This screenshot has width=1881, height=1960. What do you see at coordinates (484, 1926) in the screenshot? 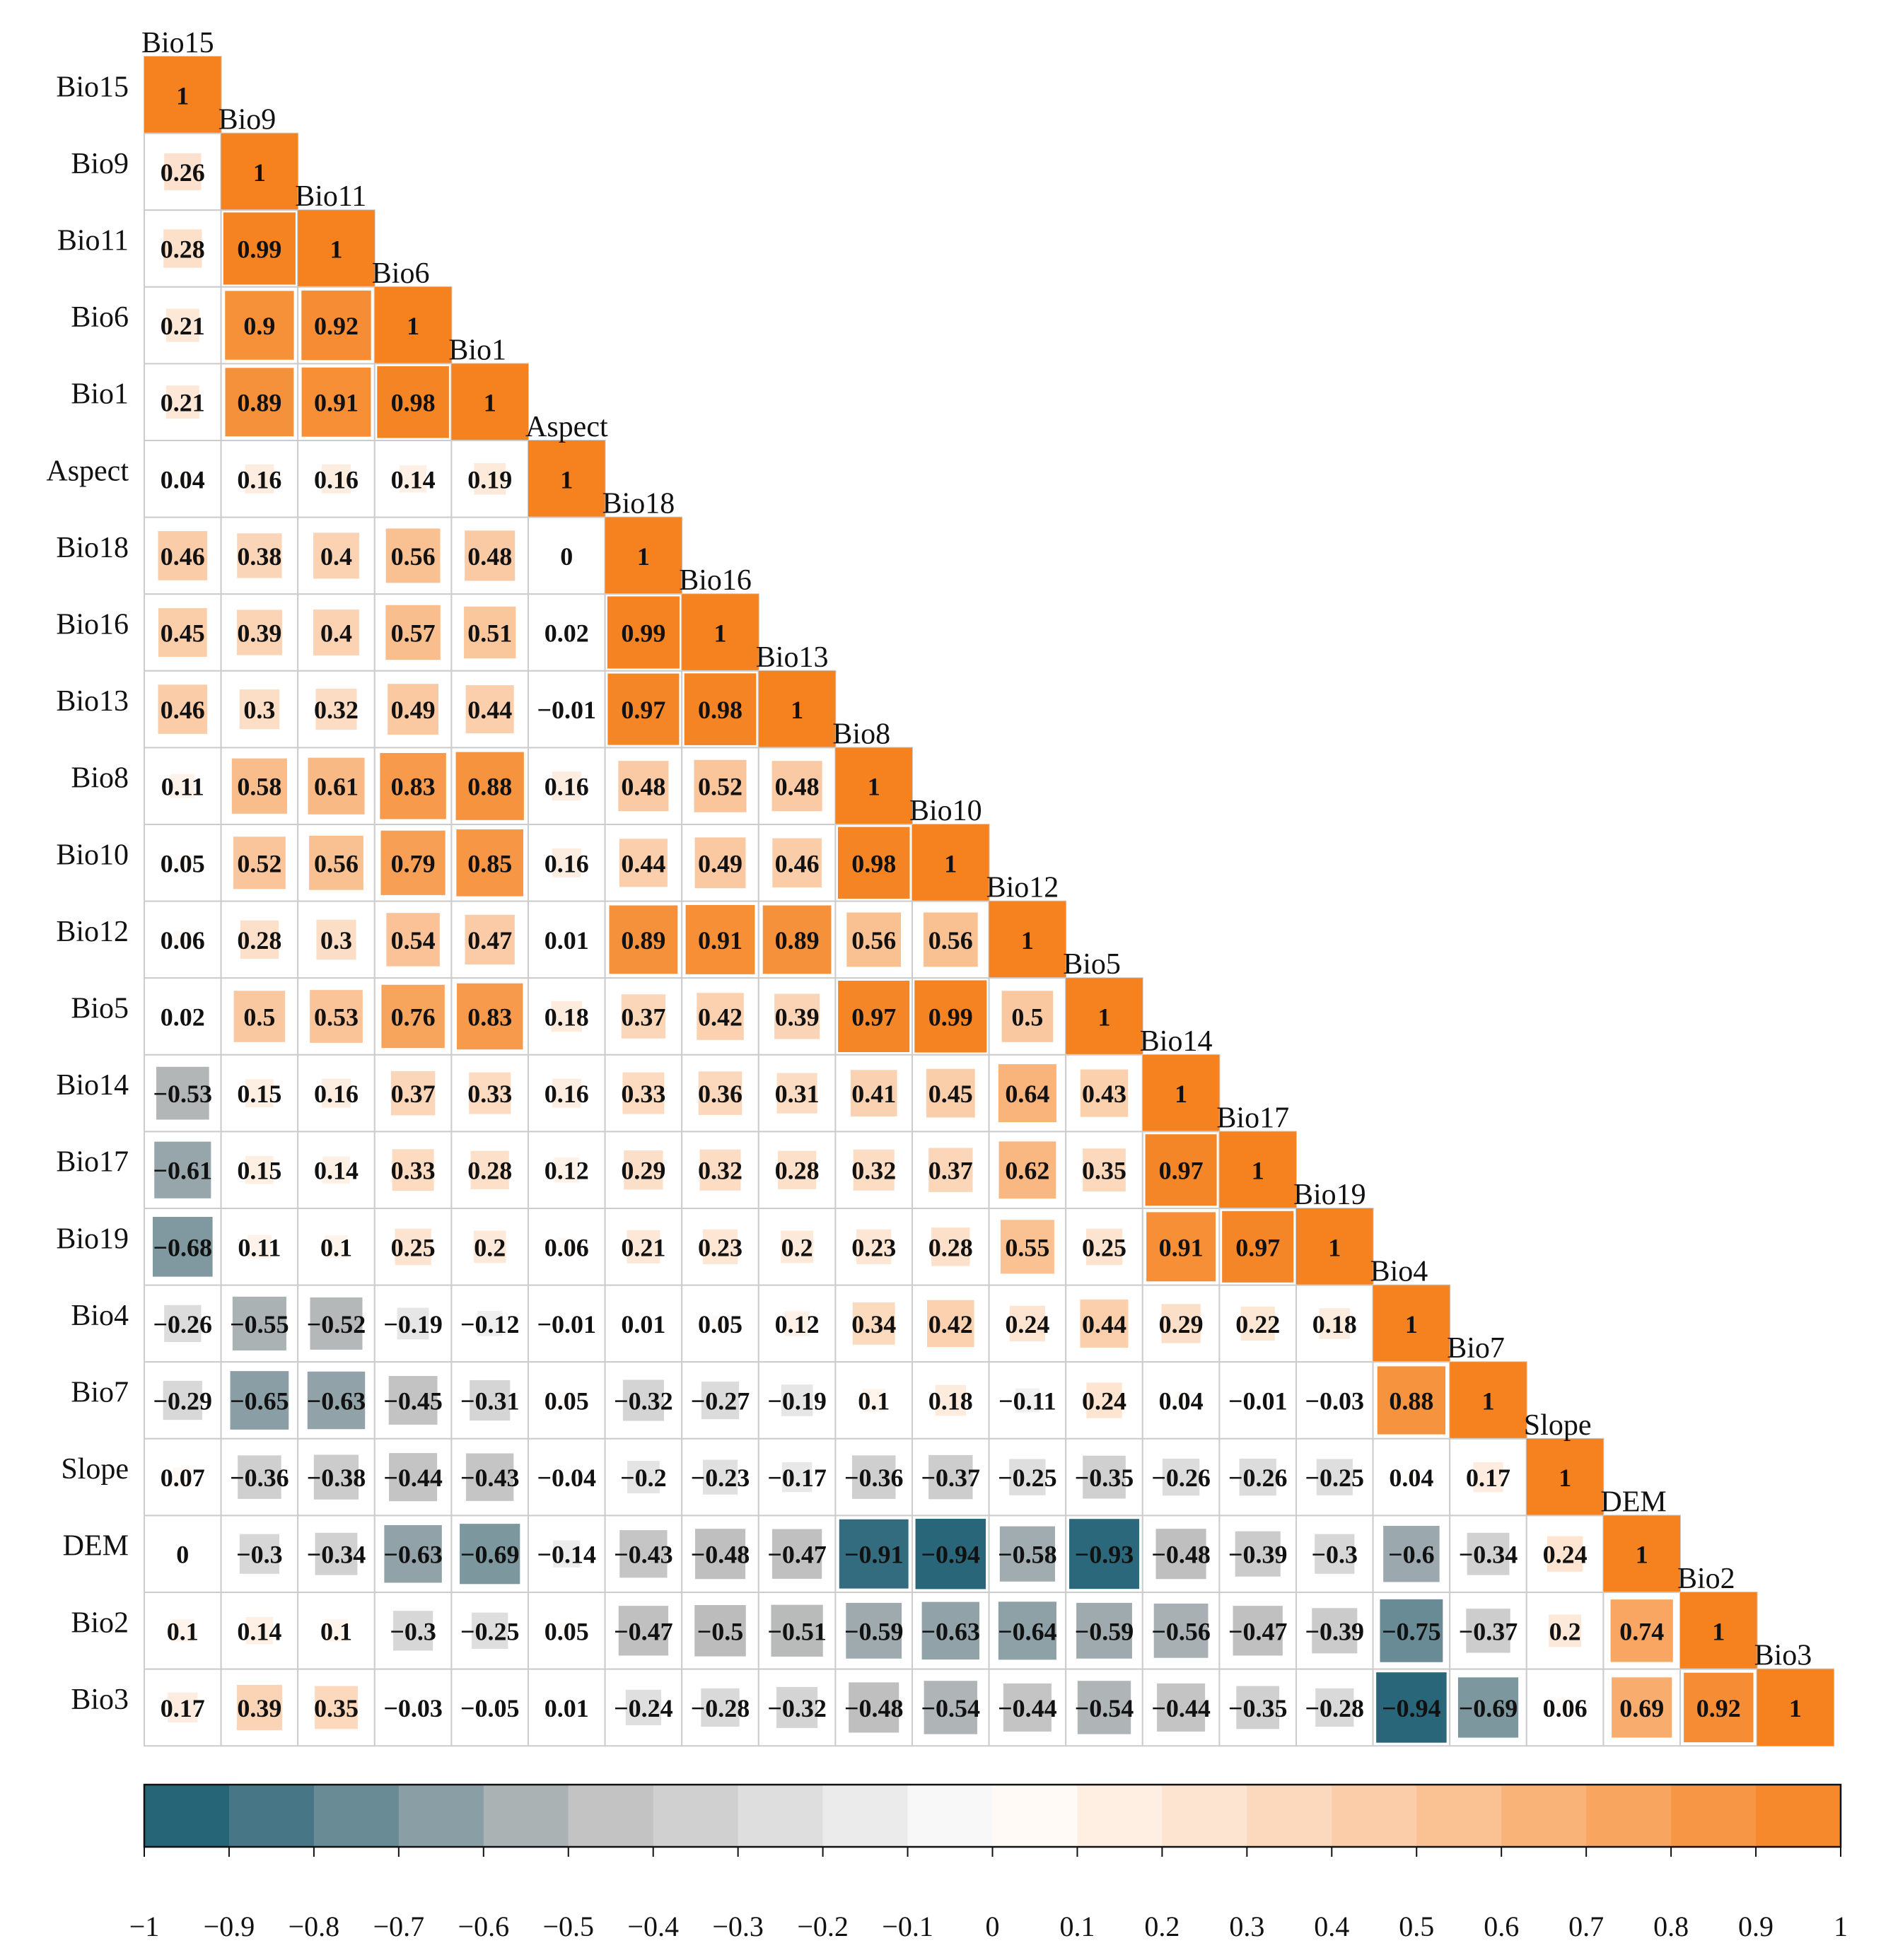
I see `colorbar-tick-label: −0.6` at bounding box center [484, 1926].